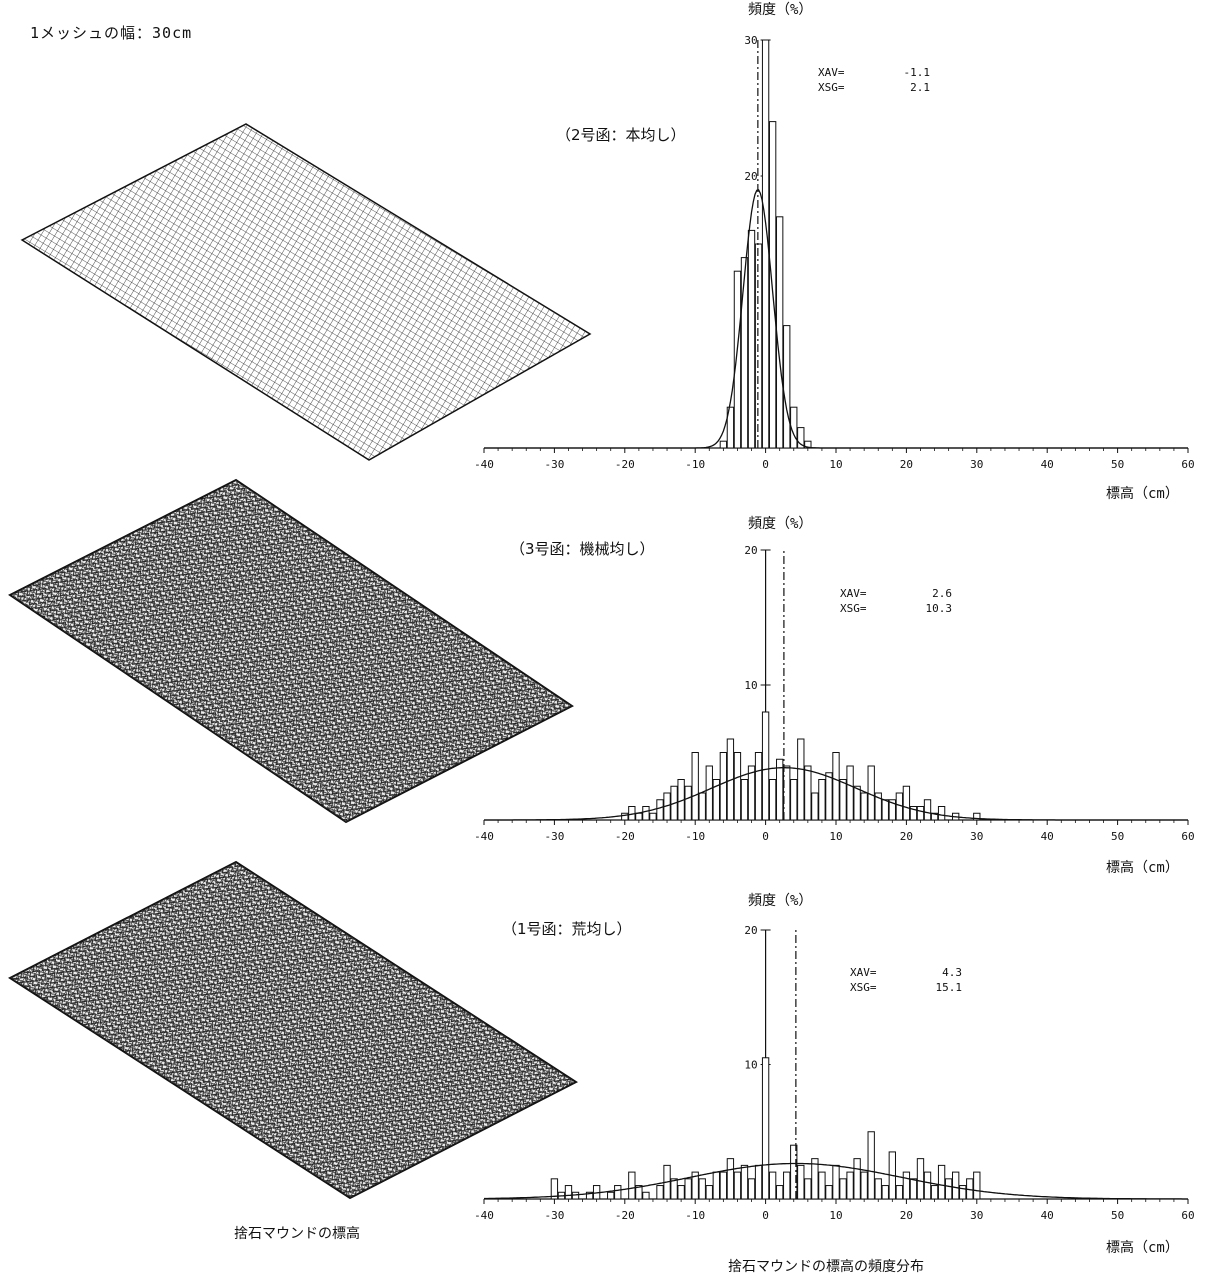 This screenshot has height=1282, width=1224. I want to click on xsg-value: 15.1, so click(949, 987).